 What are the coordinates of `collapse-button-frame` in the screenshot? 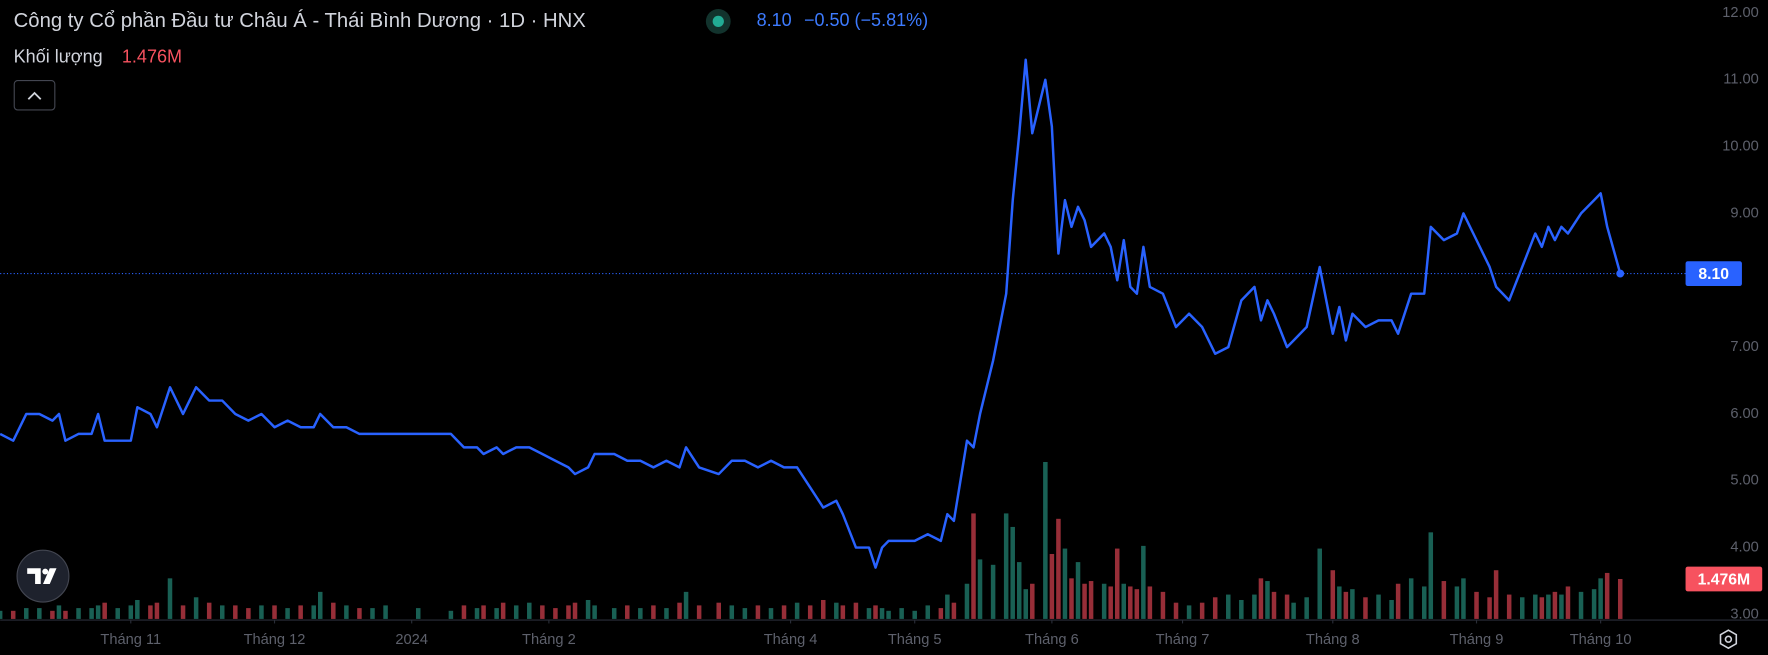 It's located at (34, 95).